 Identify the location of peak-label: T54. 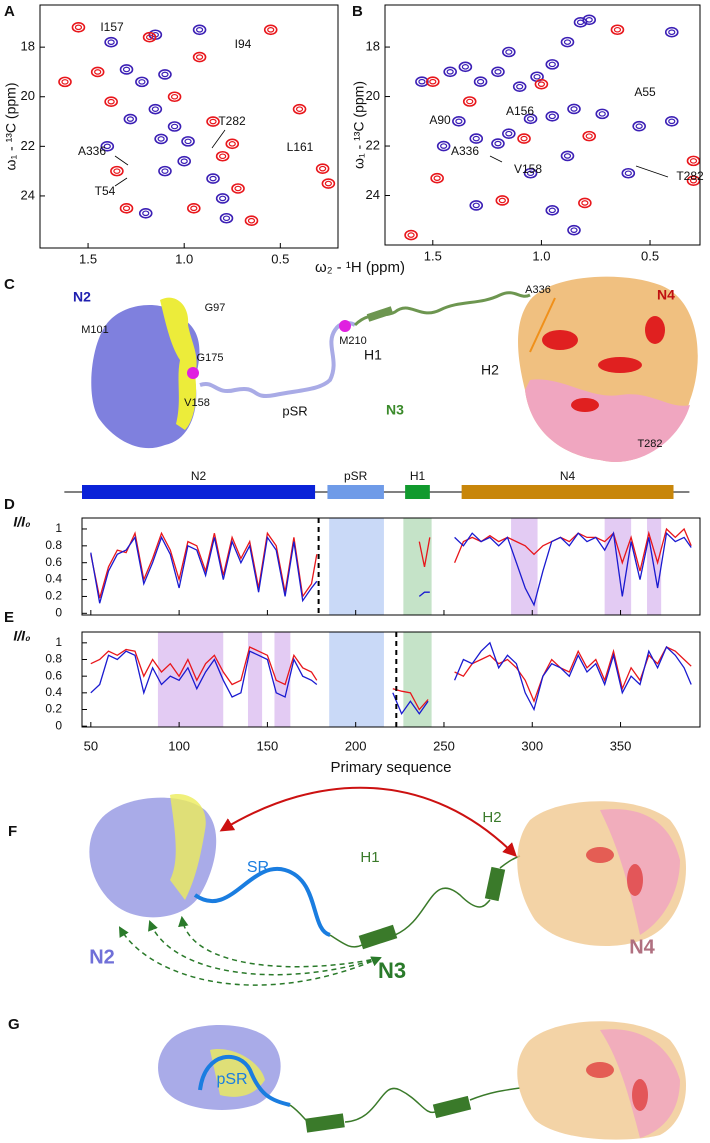
(105, 191).